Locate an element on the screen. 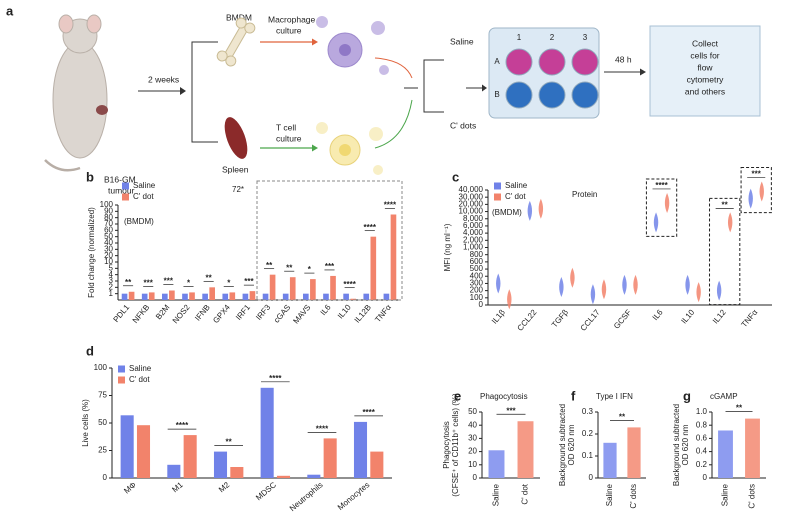 The width and height of the screenshot is (800, 530). bone is located at coordinates (236, 42).